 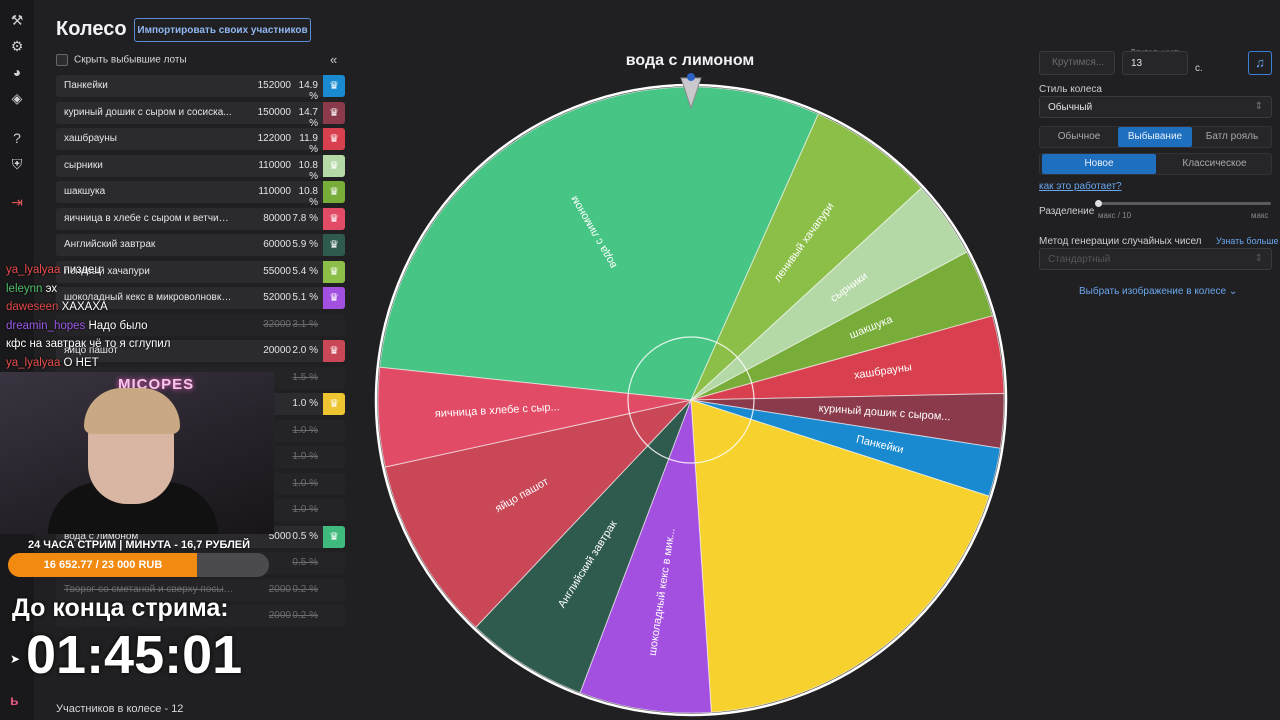 What do you see at coordinates (274, 85) in the screenshot?
I see `lot-amount: 152000` at bounding box center [274, 85].